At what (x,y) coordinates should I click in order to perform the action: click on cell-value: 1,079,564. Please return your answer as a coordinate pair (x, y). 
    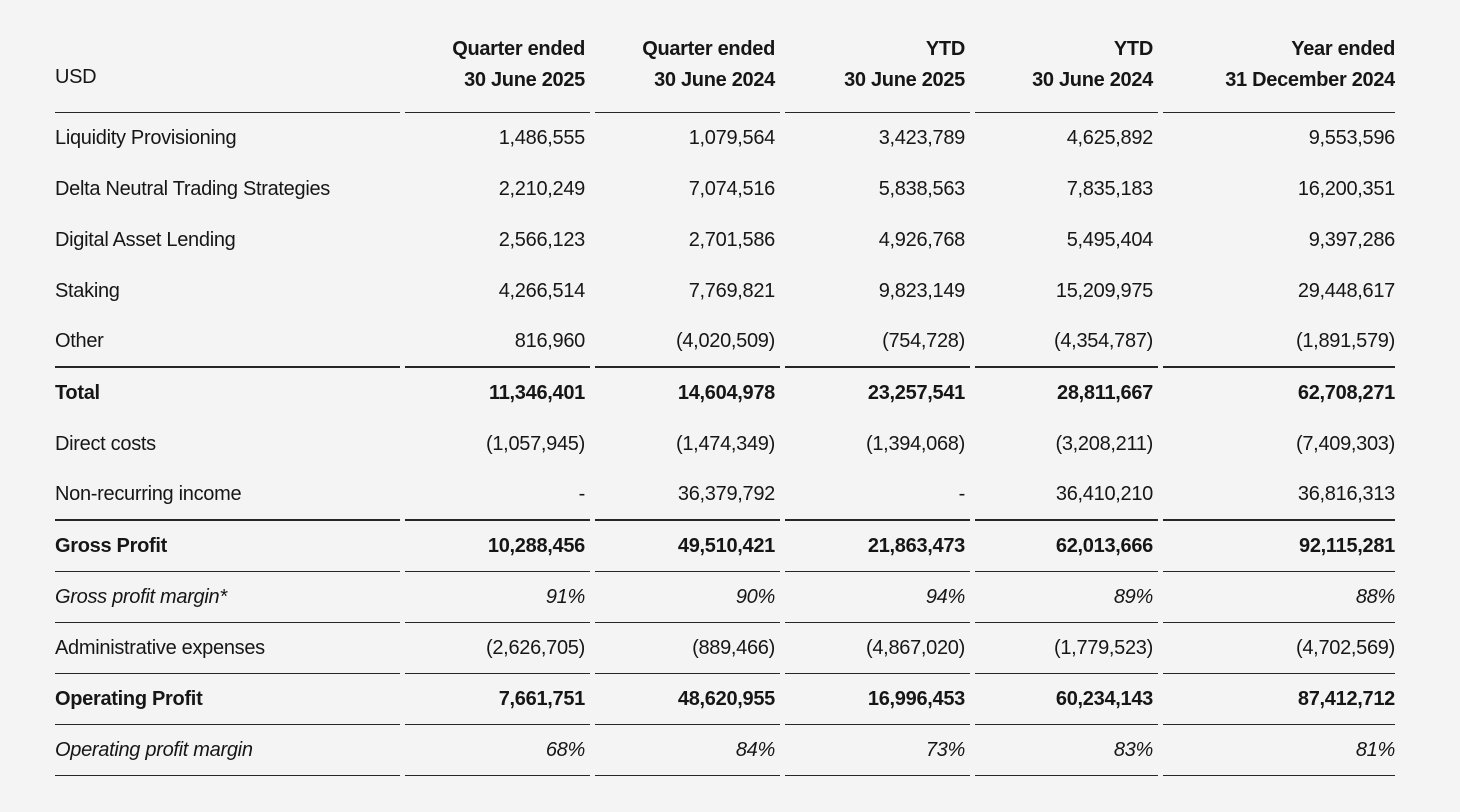
    Looking at the image, I should click on (732, 138).